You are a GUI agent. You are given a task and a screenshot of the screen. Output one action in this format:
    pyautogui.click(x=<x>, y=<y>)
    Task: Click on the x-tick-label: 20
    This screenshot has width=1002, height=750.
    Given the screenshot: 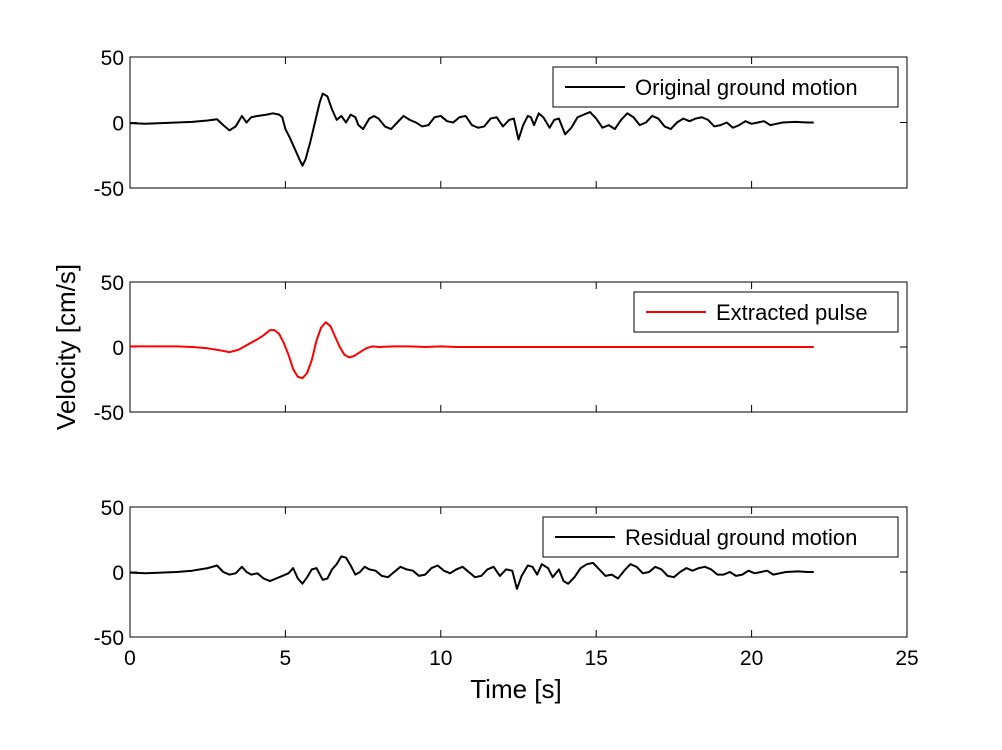 What is the action you would take?
    pyautogui.click(x=751, y=658)
    